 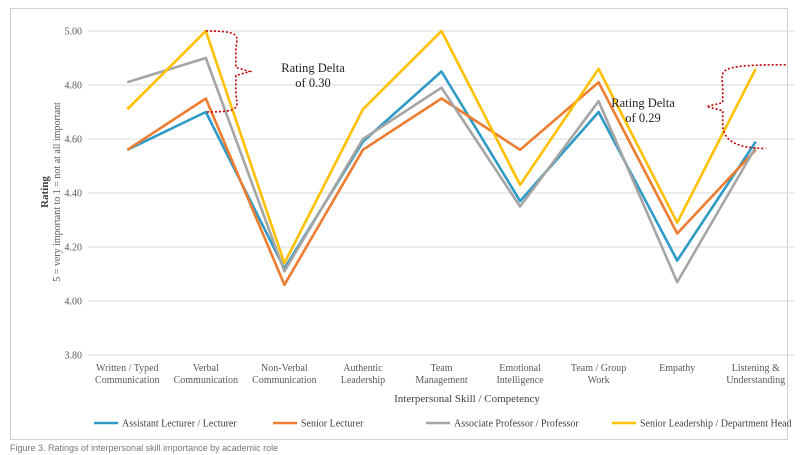 I want to click on y-tick-label: 4.60, so click(x=74, y=140).